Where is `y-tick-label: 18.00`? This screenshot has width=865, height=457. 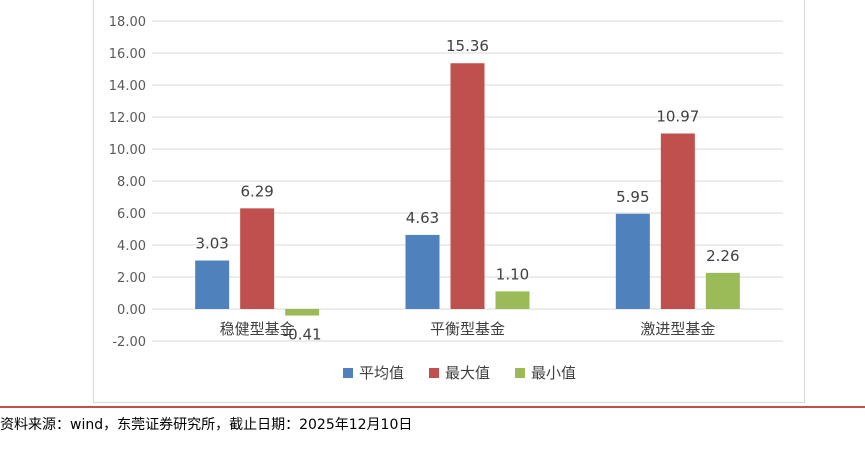 y-tick-label: 18.00 is located at coordinates (127, 22).